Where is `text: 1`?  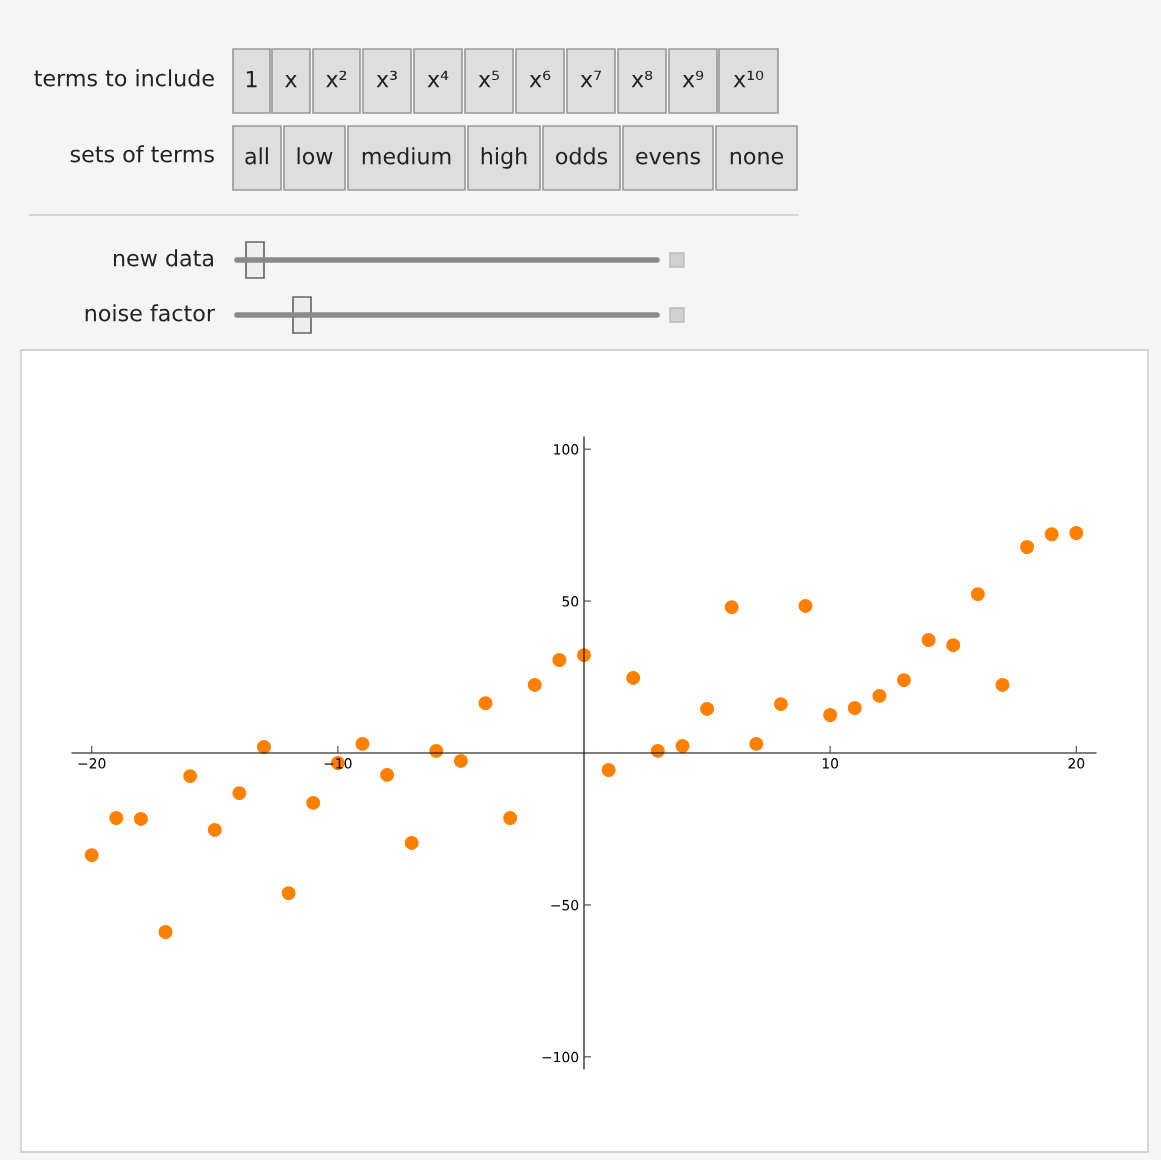
text: 1 is located at coordinates (251, 79).